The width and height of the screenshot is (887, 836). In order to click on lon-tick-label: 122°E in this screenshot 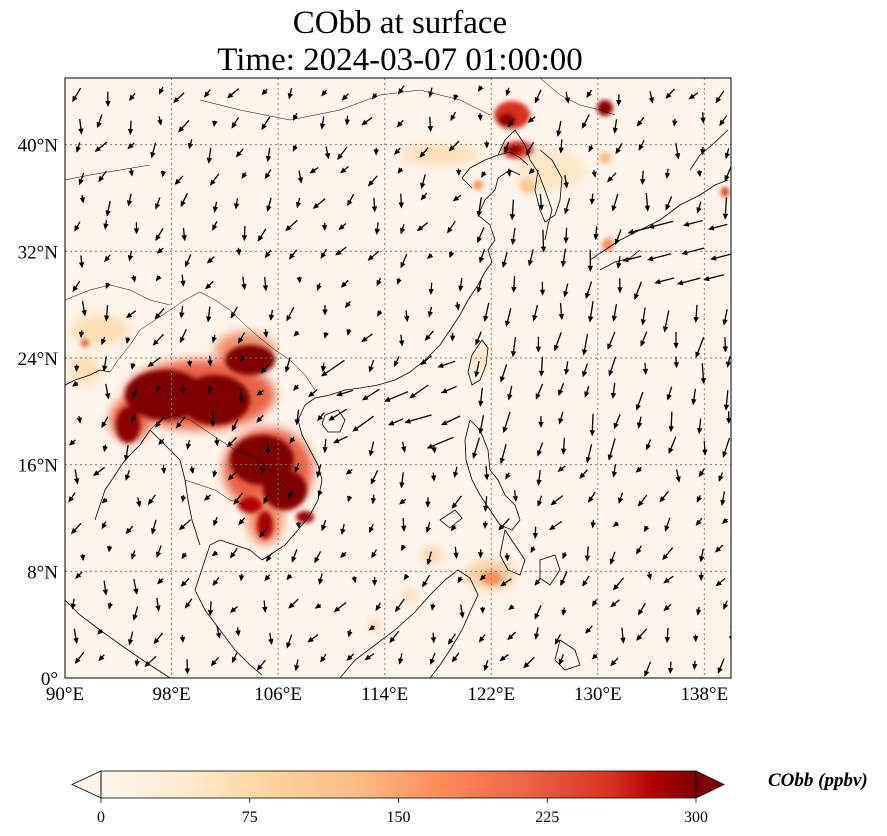, I will do `click(491, 694)`.